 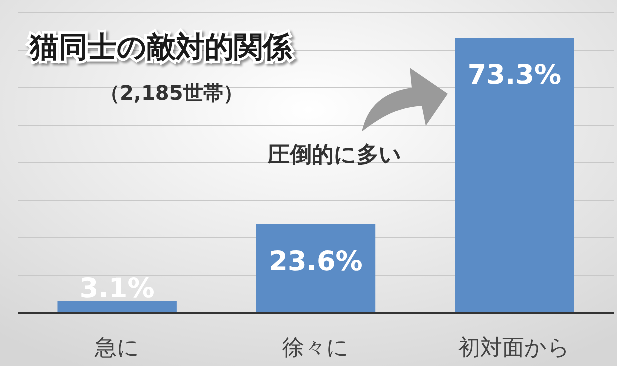 I want to click on annotation: 圧倒的に多い, so click(x=334, y=155).